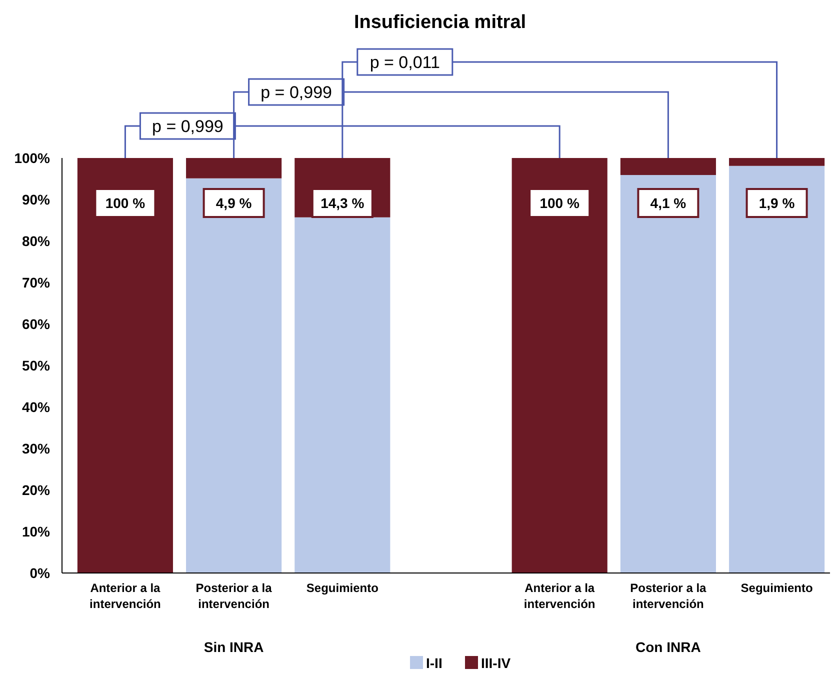  Describe the element at coordinates (32, 158) in the screenshot. I see `y-tick-label: 100%` at that location.